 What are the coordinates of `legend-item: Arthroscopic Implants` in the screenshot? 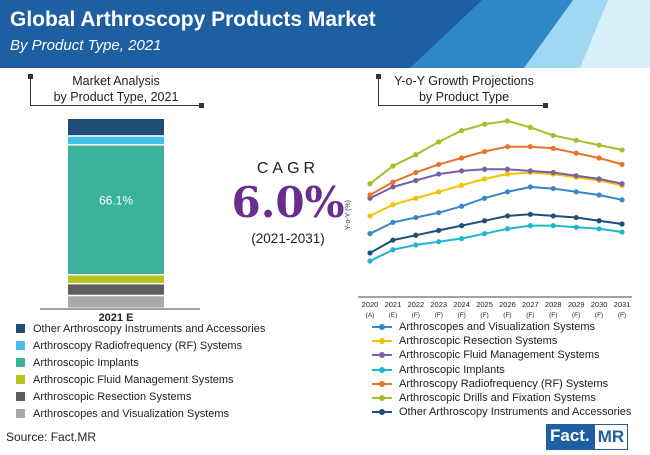 It's located at (140, 362).